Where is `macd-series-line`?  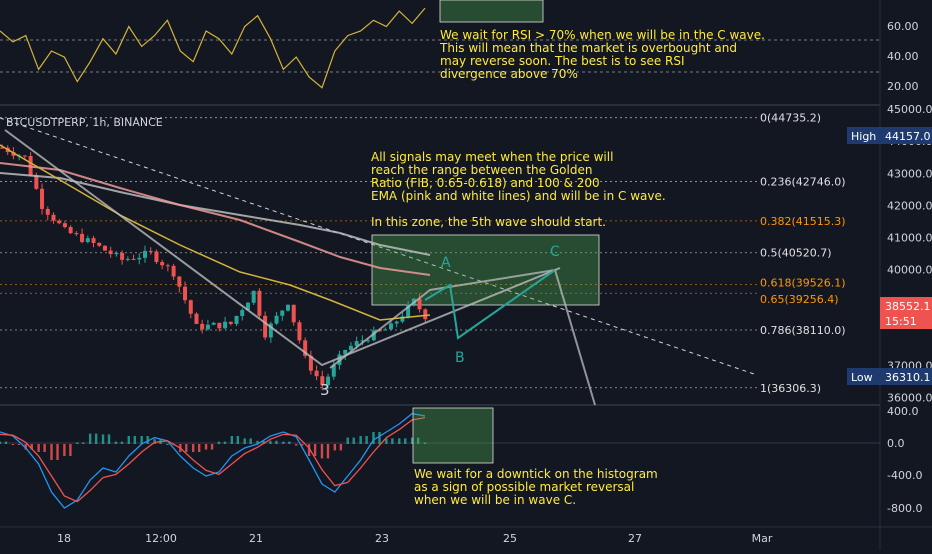
macd-series-line is located at coordinates (213, 460).